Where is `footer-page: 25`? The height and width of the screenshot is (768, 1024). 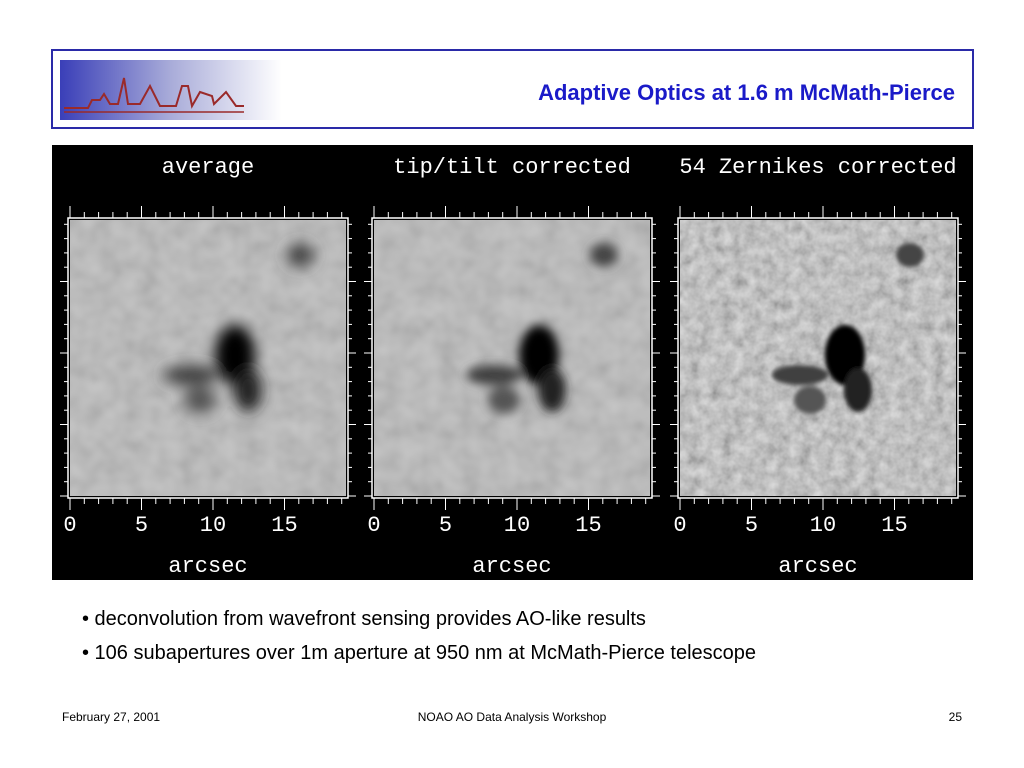 footer-page: 25 is located at coordinates (956, 717).